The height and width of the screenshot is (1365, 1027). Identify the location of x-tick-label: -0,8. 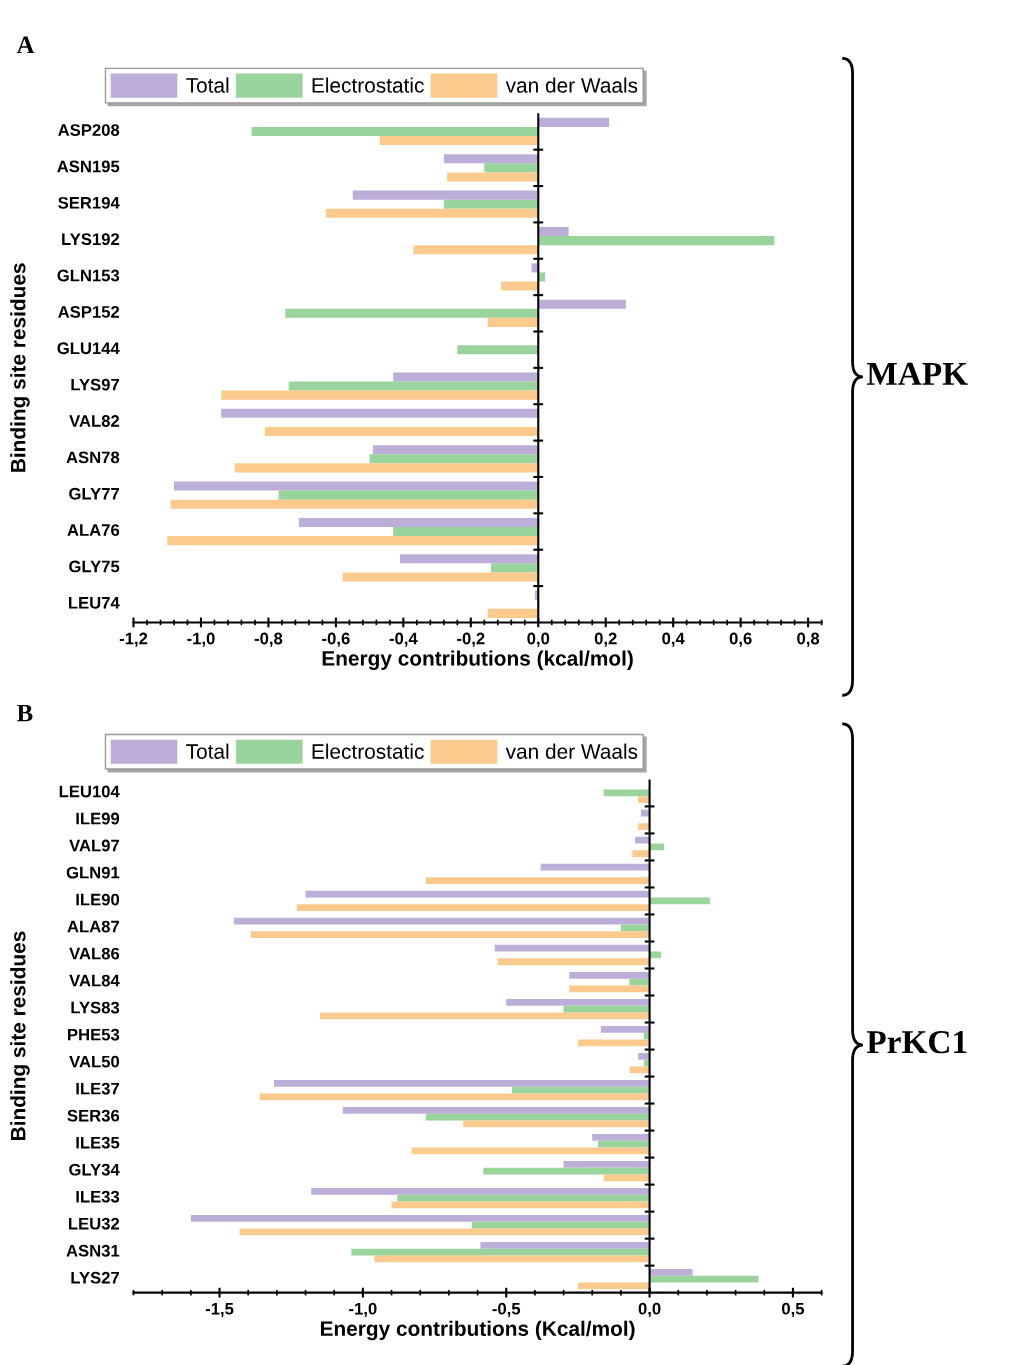
(268, 639).